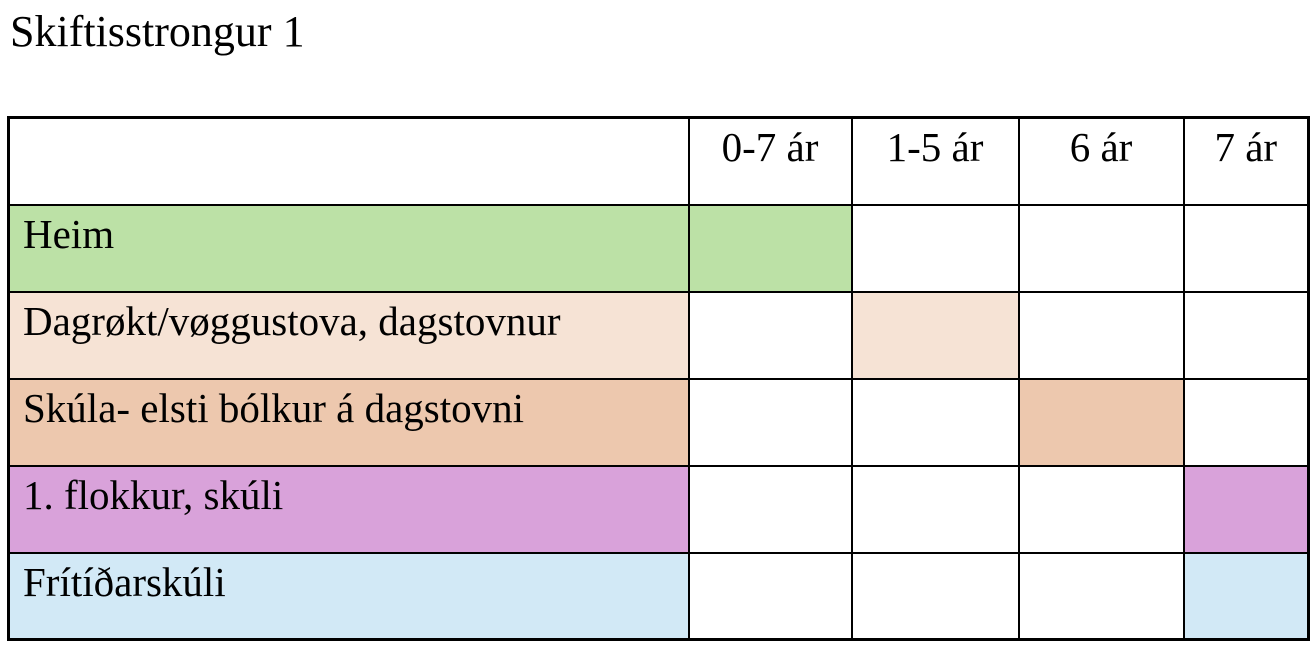 Image resolution: width=1314 pixels, height=652 pixels. I want to click on table-row: Skúla- elsti bólkur á dagstovni, so click(658, 422).